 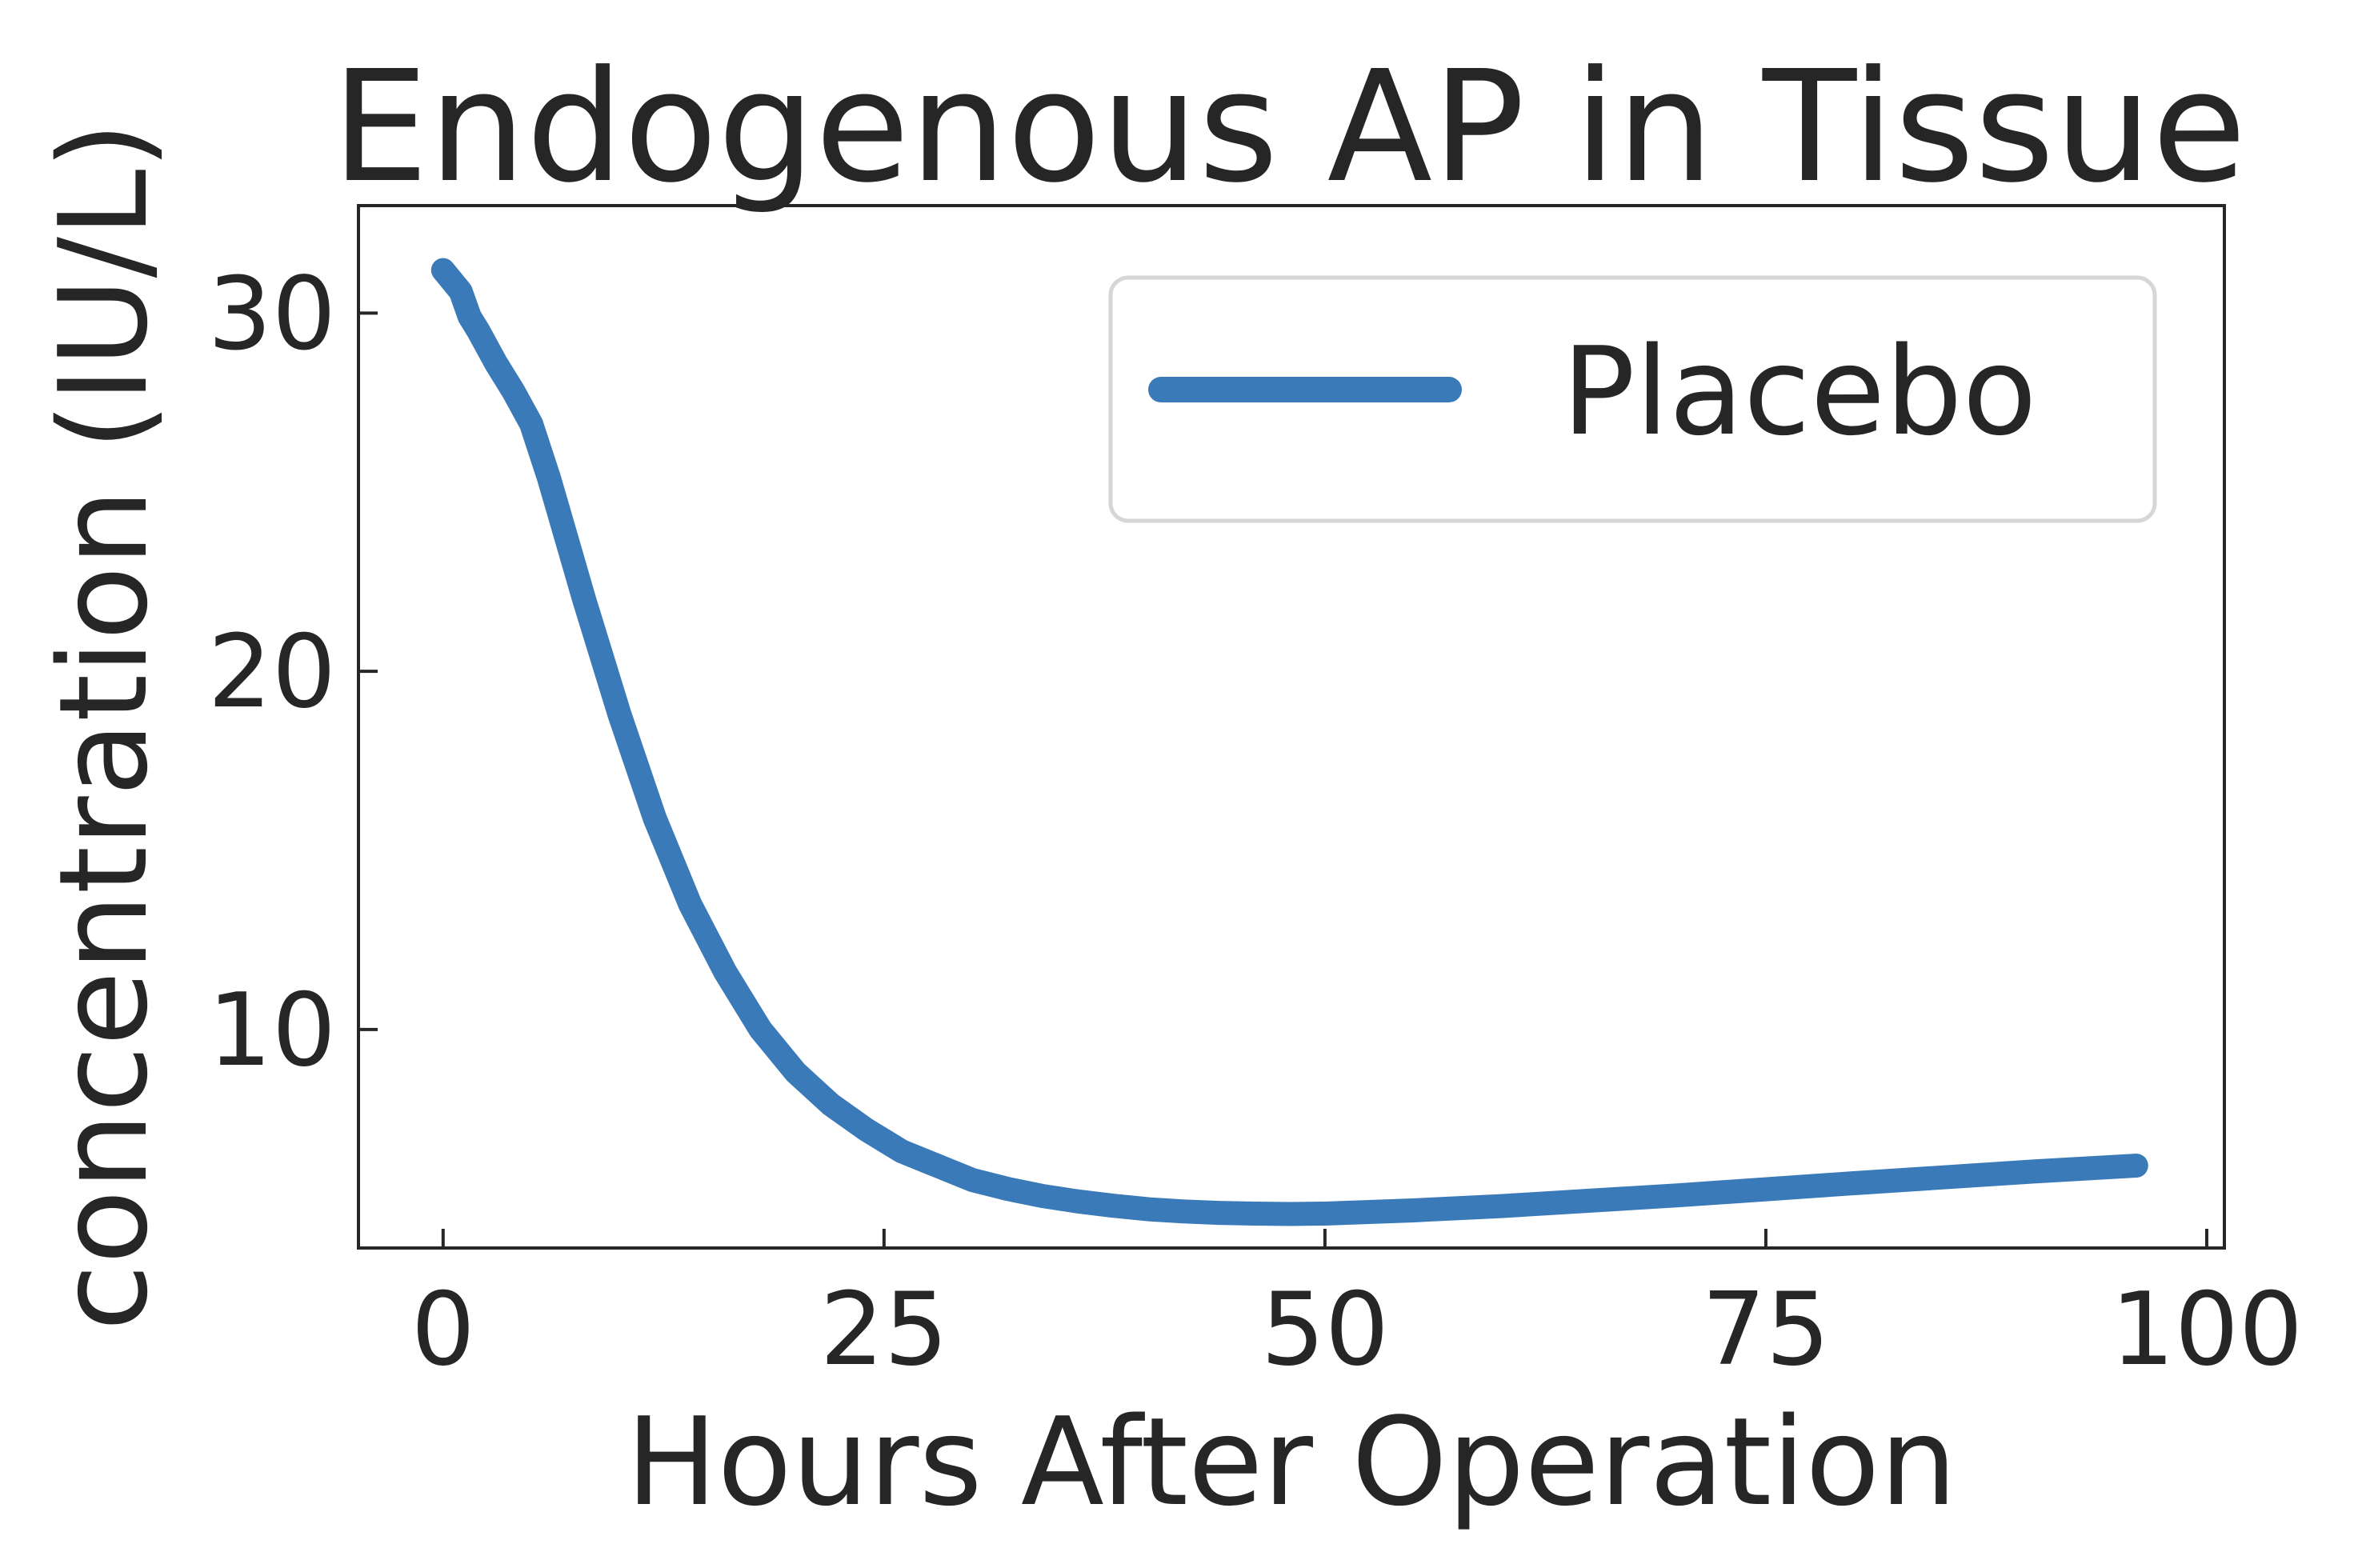 What do you see at coordinates (1325, 1329) in the screenshot?
I see `x-tick-label: 50` at bounding box center [1325, 1329].